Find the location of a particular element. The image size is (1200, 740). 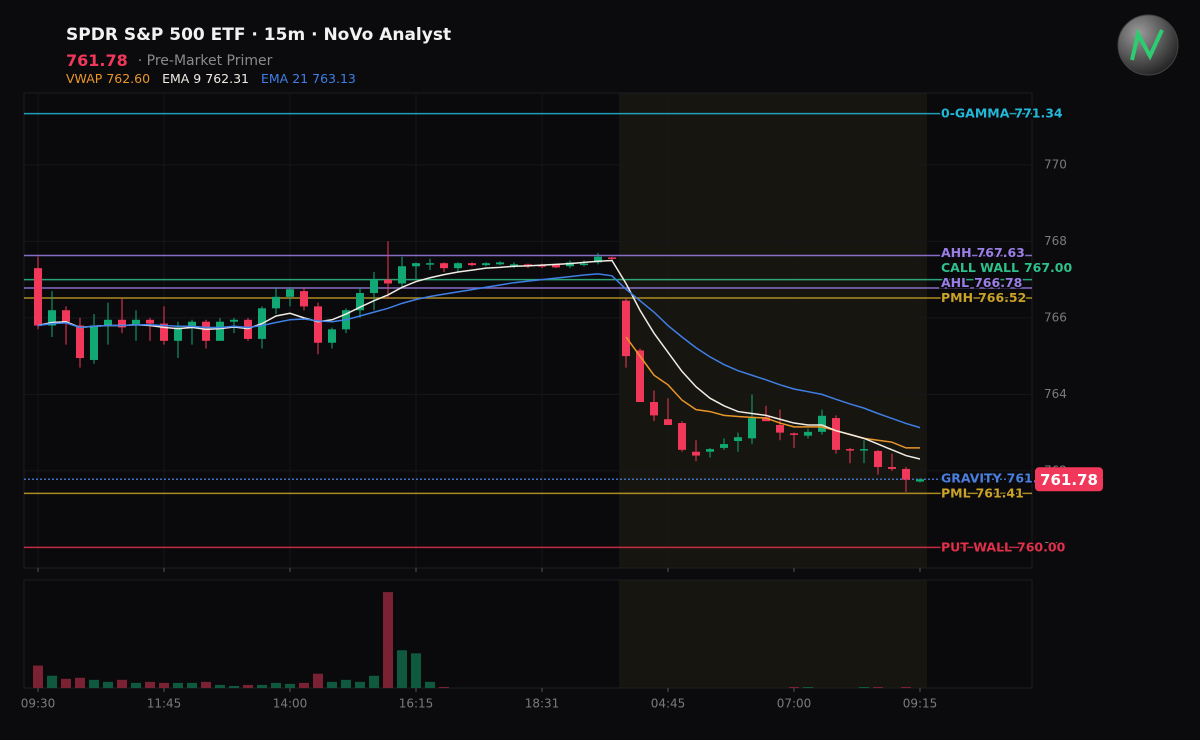

level-label: AHH 767.63 is located at coordinates (983, 251).